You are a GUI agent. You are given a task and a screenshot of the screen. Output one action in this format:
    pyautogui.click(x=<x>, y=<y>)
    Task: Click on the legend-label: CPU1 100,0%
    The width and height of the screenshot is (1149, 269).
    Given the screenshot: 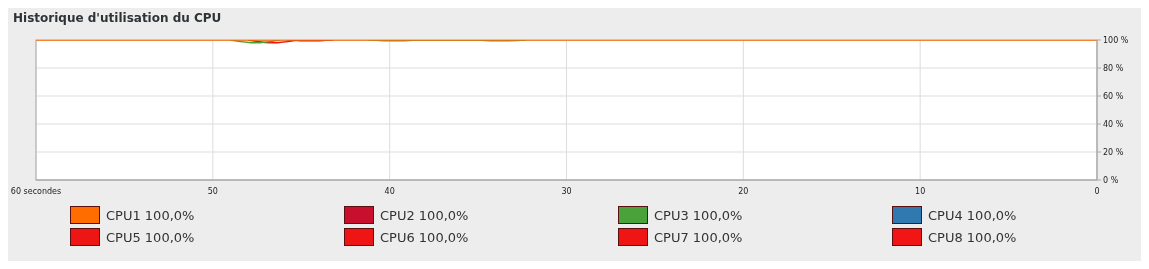 What is the action you would take?
    pyautogui.click(x=150, y=215)
    